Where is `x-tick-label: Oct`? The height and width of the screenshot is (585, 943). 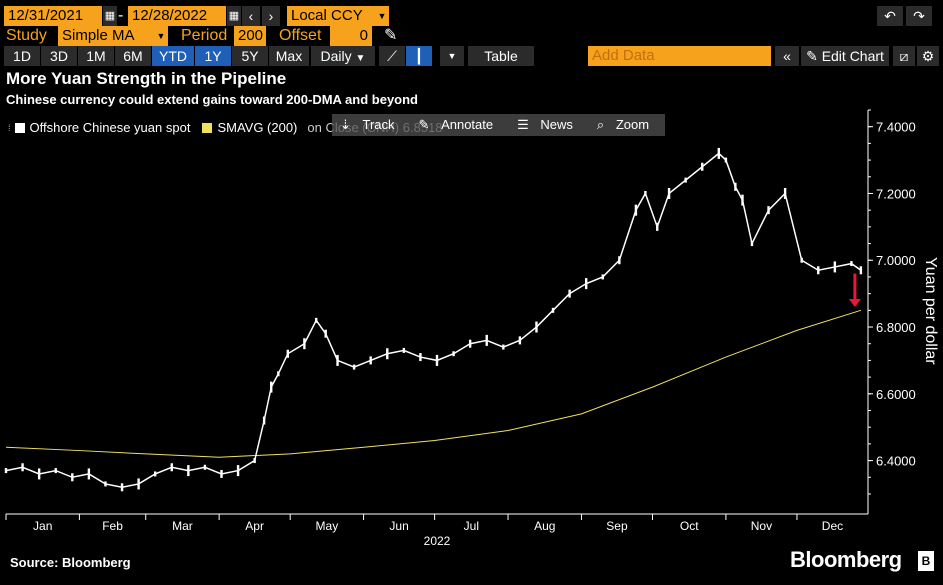 x-tick-label: Oct is located at coordinates (689, 526).